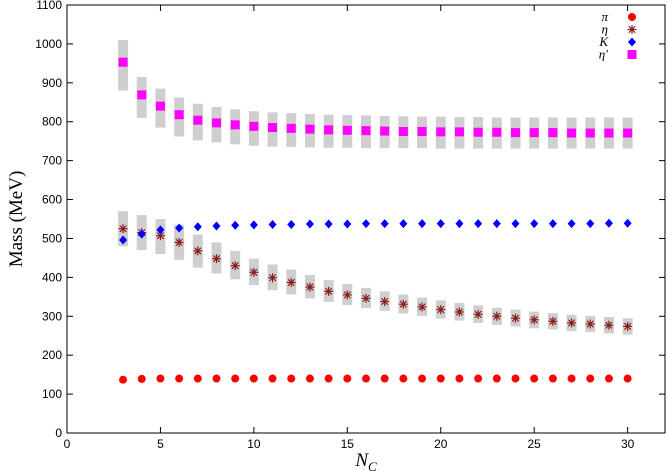 This screenshot has height=473, width=668. I want to click on y-tick-label: 500, so click(52, 238).